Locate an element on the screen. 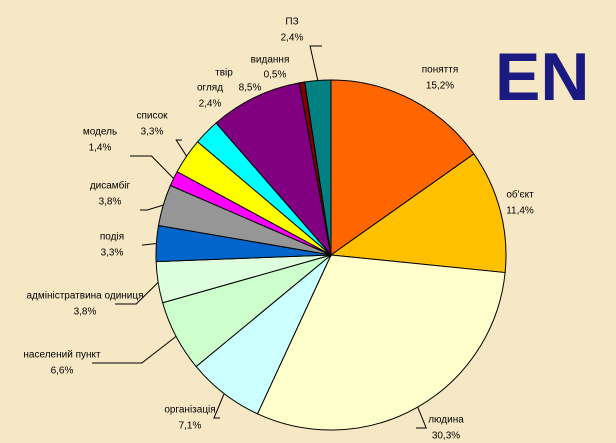 The height and width of the screenshot is (443, 616). slice-value: 15,2% is located at coordinates (440, 86).